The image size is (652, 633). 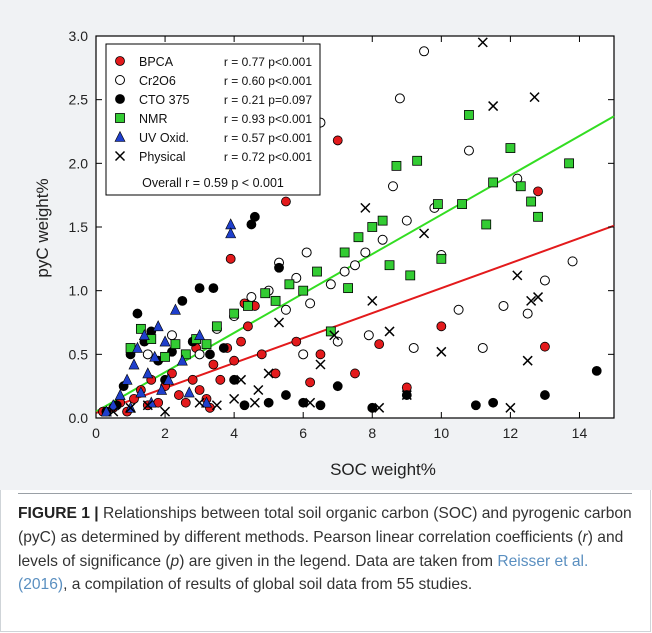 What do you see at coordinates (156, 62) in the screenshot?
I see `legend-label-bpca: BPCA` at bounding box center [156, 62].